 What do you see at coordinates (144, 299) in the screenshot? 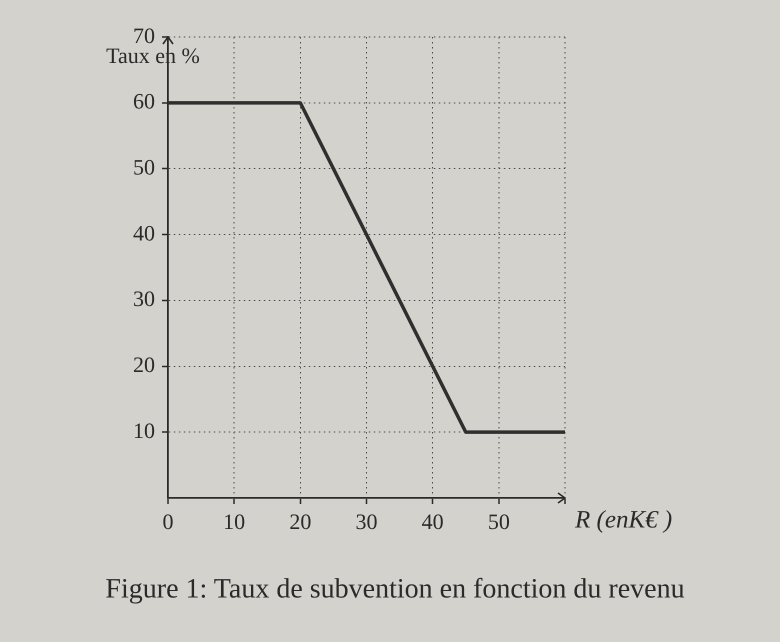
I see `y-tick-label: 30` at bounding box center [144, 299].